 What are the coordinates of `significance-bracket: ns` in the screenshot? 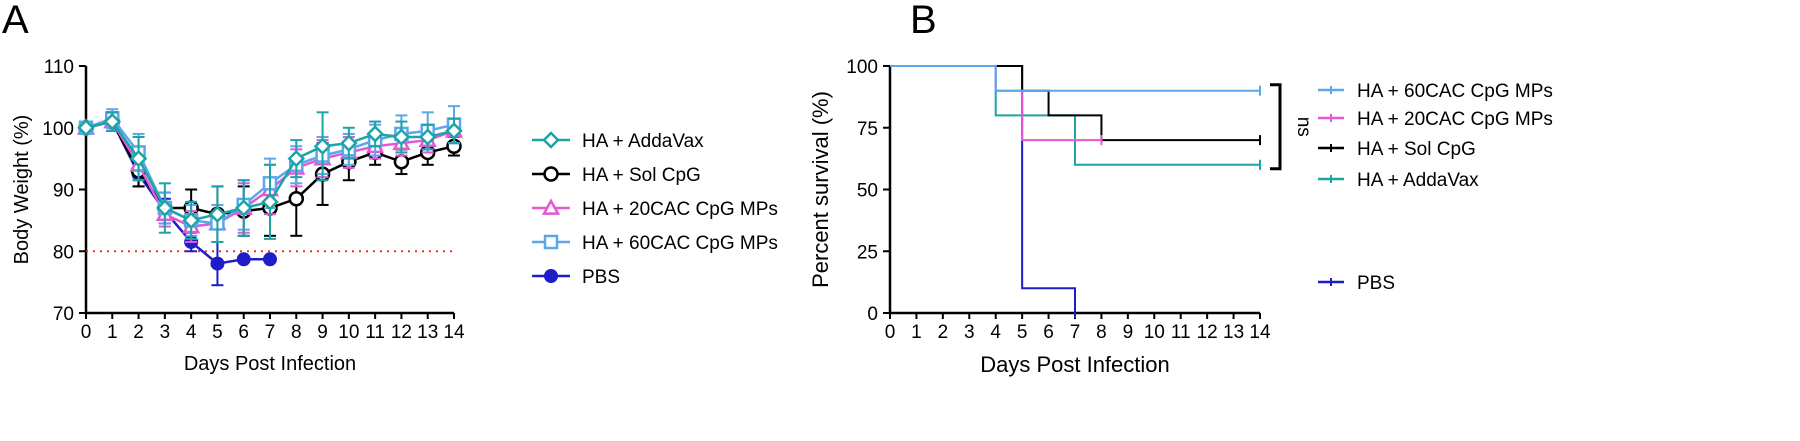 It's located at (1292, 127).